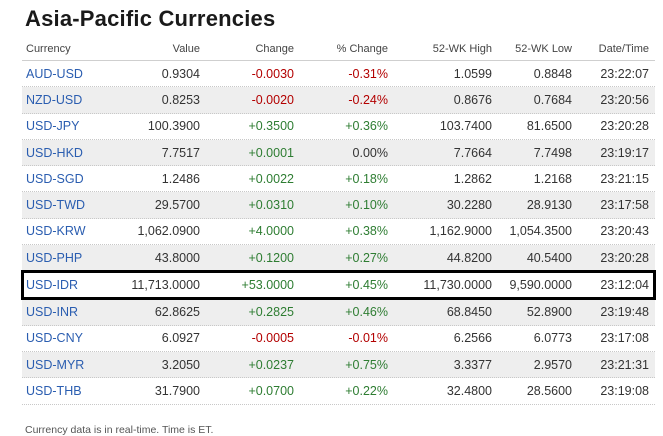 The height and width of the screenshot is (436, 663). I want to click on change-cell: -0.0030, so click(272, 73).